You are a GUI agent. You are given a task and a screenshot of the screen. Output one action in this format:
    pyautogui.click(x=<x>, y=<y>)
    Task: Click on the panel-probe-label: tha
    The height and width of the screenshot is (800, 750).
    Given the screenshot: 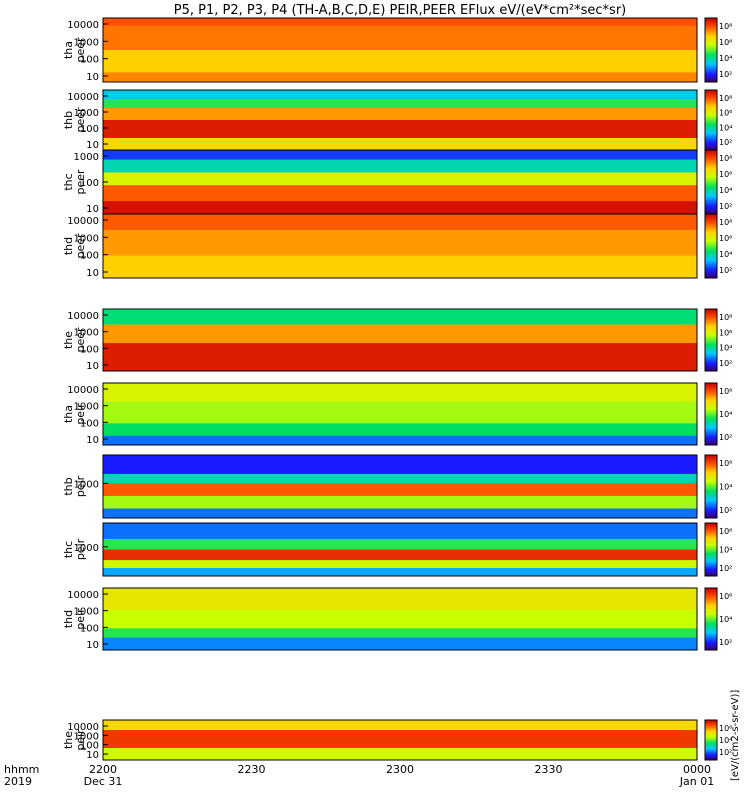 What is the action you would take?
    pyautogui.click(x=68, y=50)
    